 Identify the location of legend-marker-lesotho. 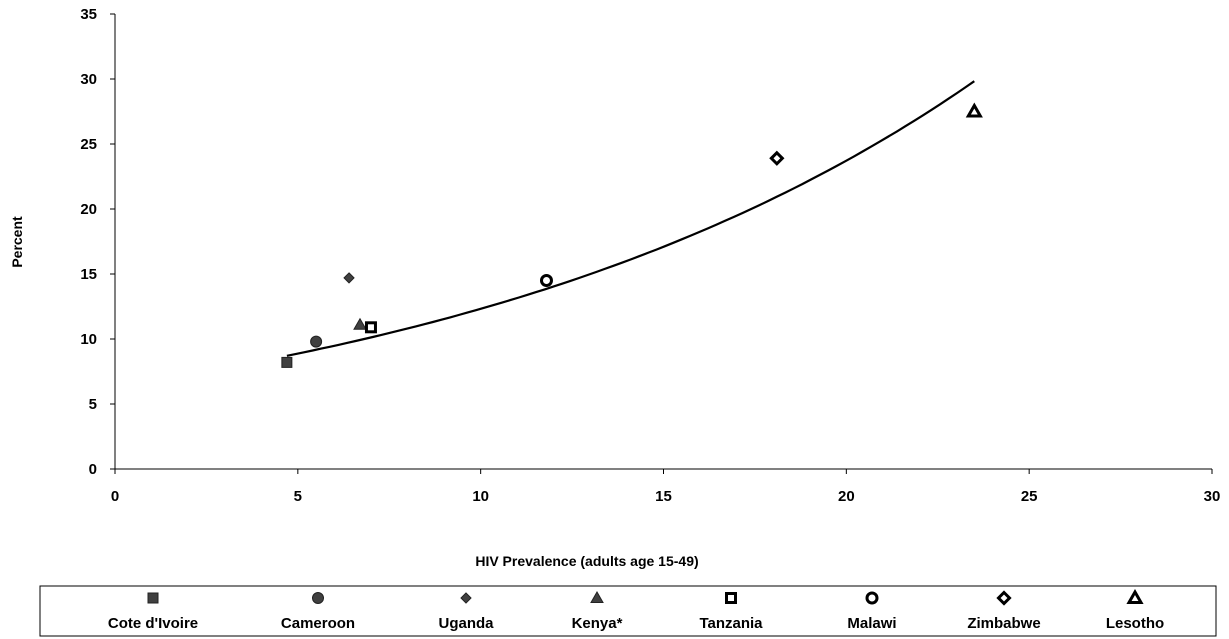
(1135, 596).